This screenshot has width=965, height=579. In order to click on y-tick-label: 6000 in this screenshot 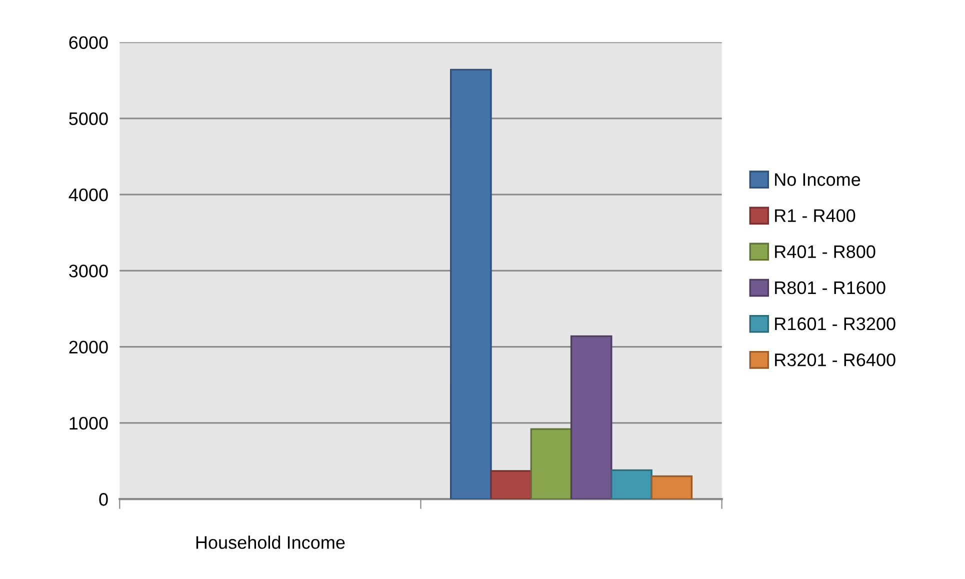, I will do `click(88, 42)`.